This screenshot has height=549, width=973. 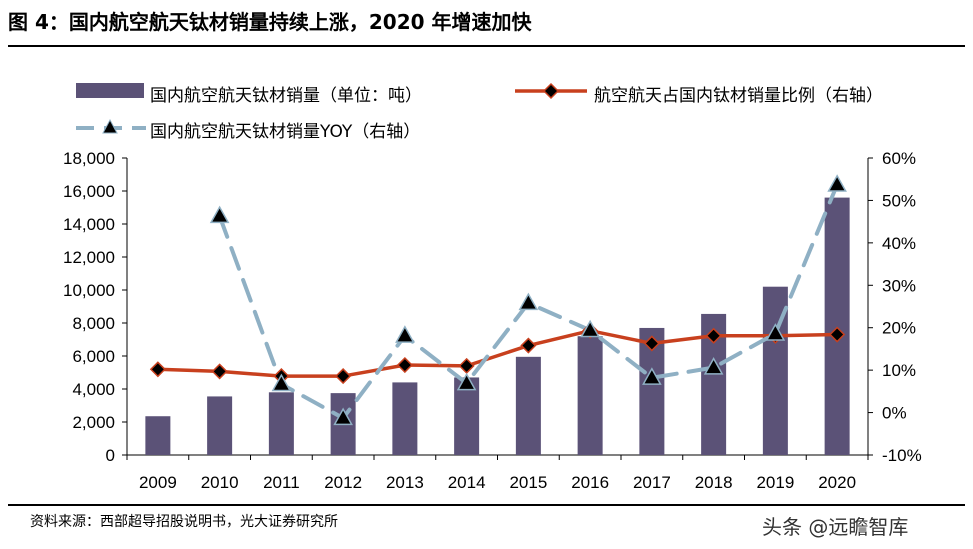 What do you see at coordinates (902, 455) in the screenshot?
I see `y-right-tick-label: -10%` at bounding box center [902, 455].